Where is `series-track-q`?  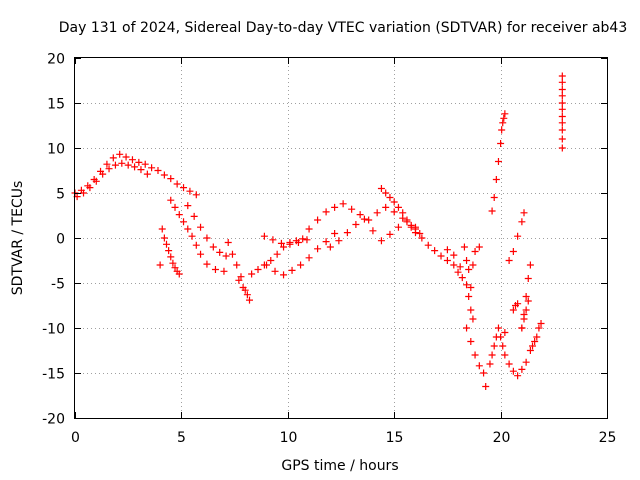 series-track-q is located at coordinates (497, 346).